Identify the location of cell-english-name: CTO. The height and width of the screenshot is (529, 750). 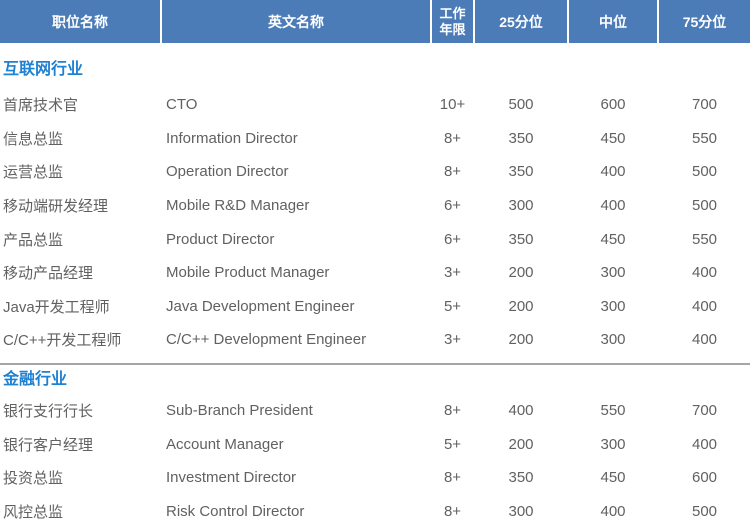
(182, 105).